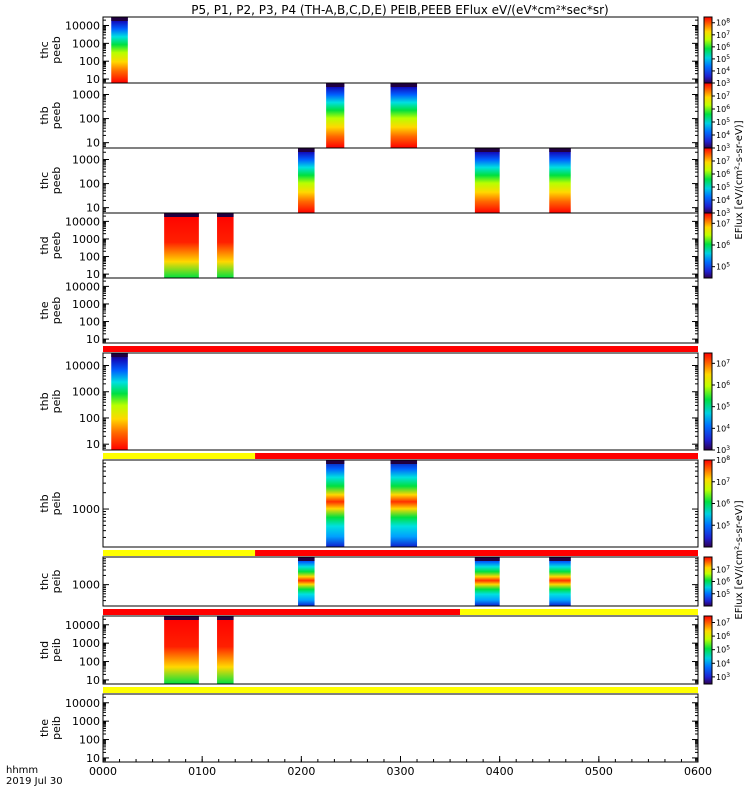 This screenshot has width=750, height=800. I want to click on panel-ylabel: thbpeeb, so click(50, 116).